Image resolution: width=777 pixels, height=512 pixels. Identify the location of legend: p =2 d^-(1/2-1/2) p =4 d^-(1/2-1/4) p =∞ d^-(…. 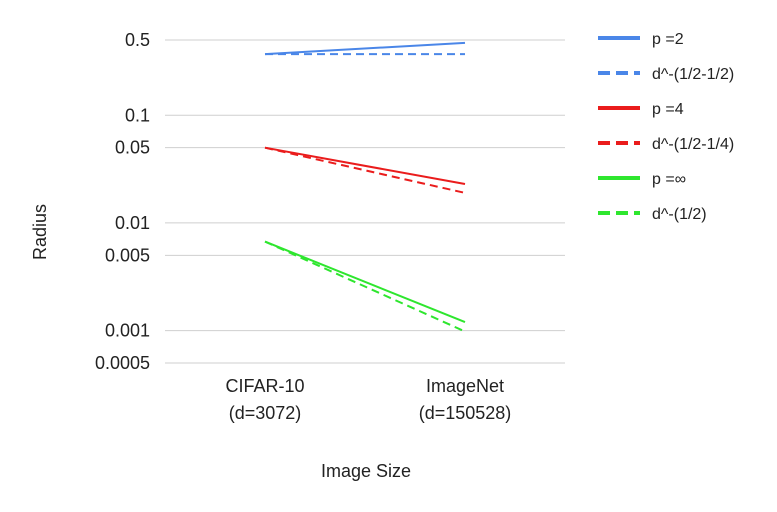
(666, 127).